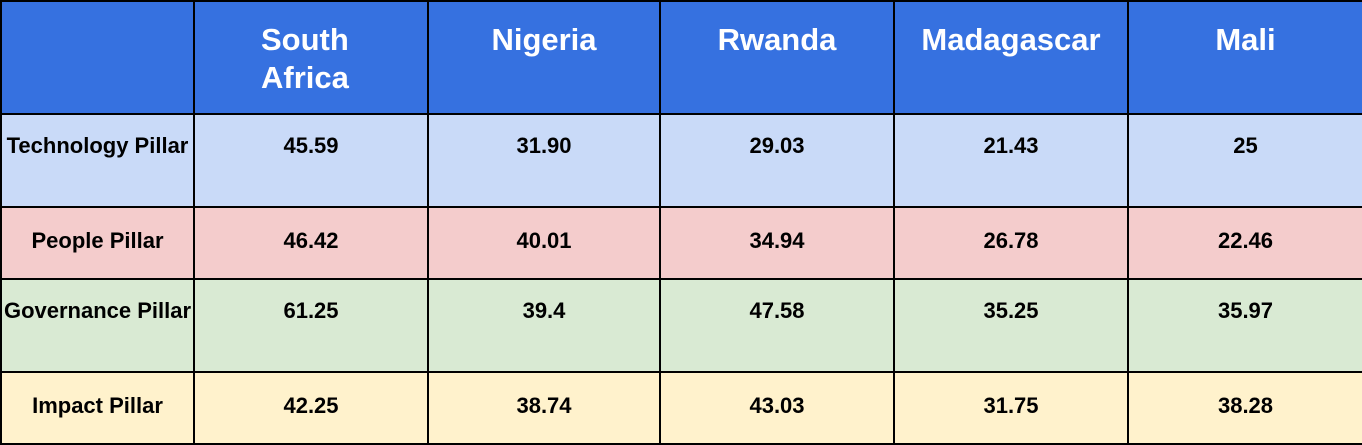 The image size is (1362, 445). Describe the element at coordinates (544, 325) in the screenshot. I see `score-cell: 39.4` at that location.